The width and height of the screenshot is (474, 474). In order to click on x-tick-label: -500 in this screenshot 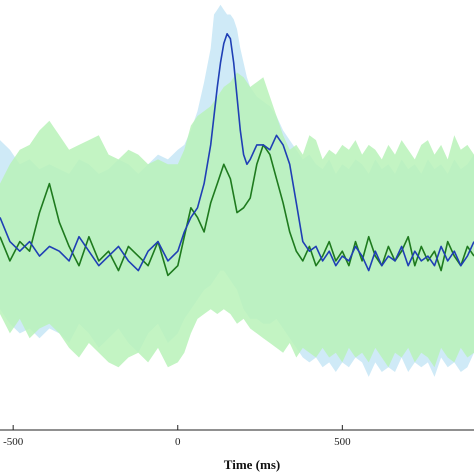, I will do `click(13, 442)`.